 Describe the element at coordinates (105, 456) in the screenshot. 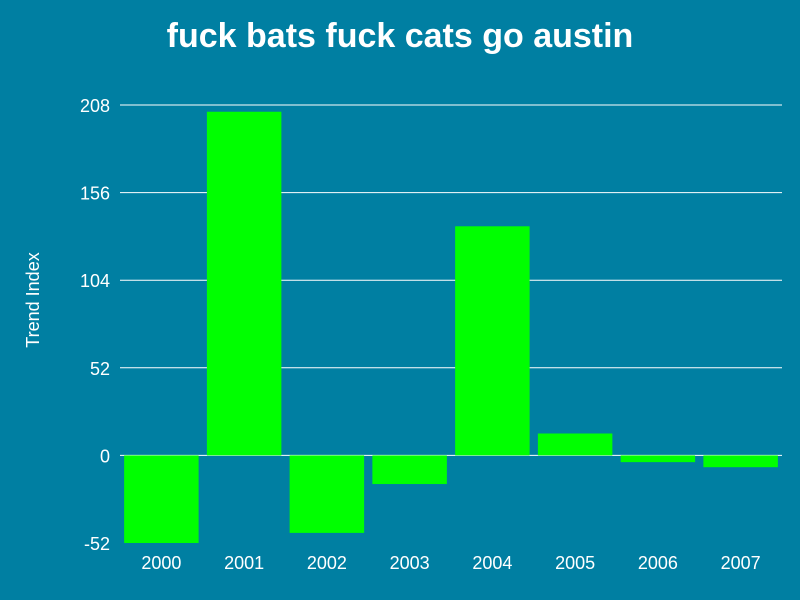

I see `y-tick-label: 0` at that location.